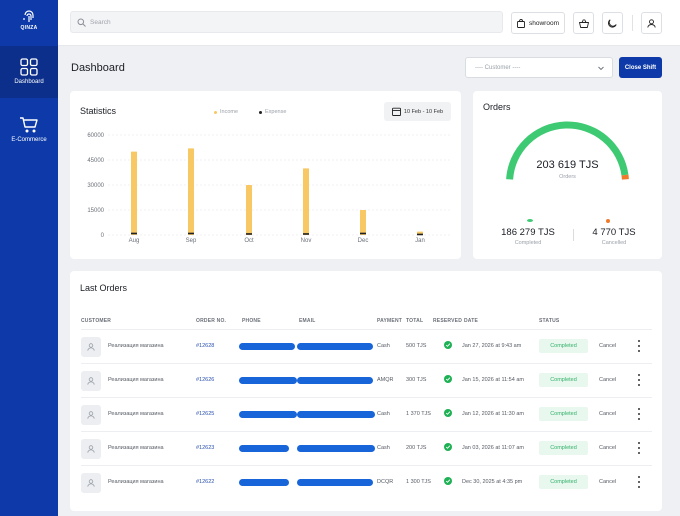 The width and height of the screenshot is (680, 516). Describe the element at coordinates (215, 112) in the screenshot. I see `legend-income-dot` at that location.